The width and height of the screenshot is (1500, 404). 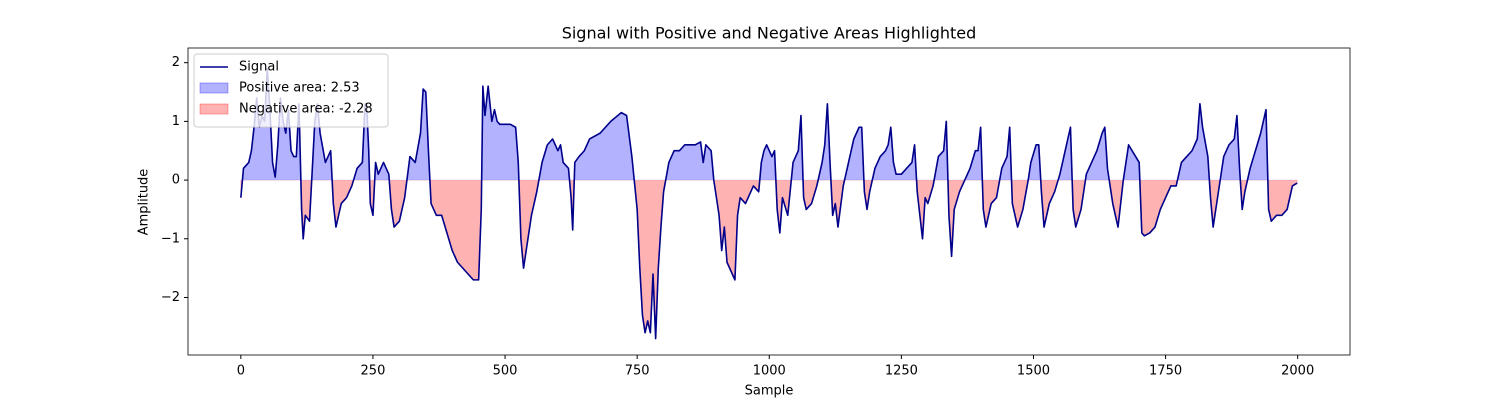 What do you see at coordinates (637, 371) in the screenshot?
I see `x-tick-label: 750` at bounding box center [637, 371].